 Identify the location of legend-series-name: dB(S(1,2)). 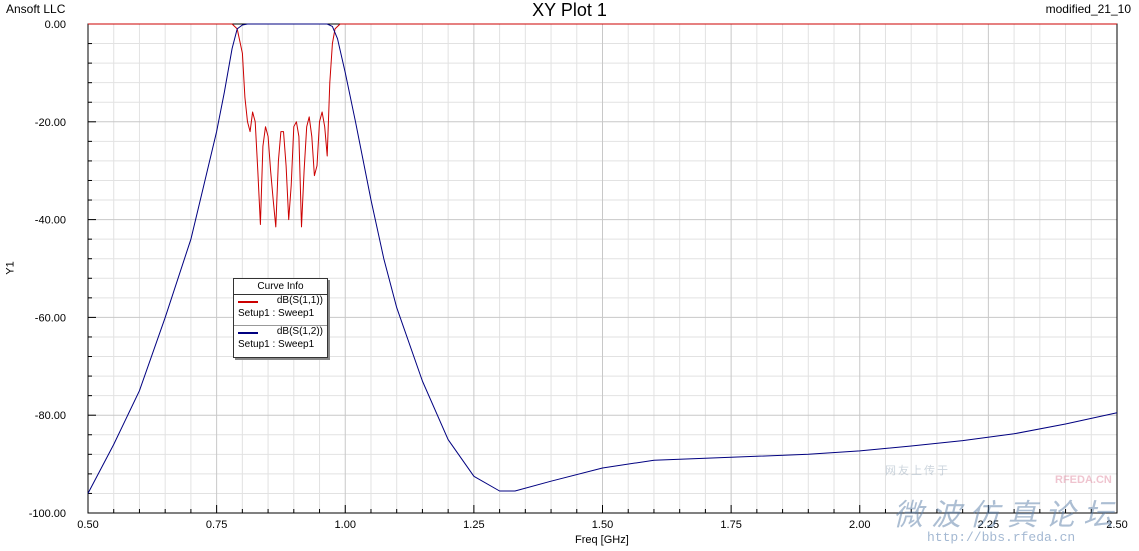
(299, 331).